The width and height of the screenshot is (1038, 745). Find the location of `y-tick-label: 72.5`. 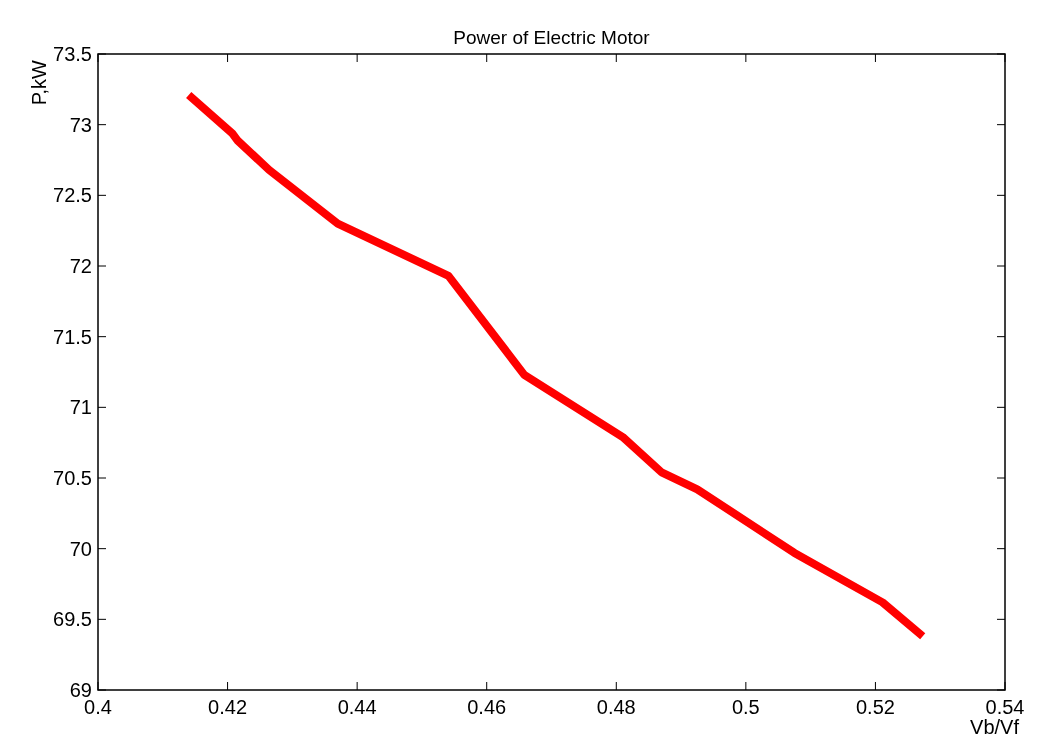

y-tick-label: 72.5 is located at coordinates (72, 195).